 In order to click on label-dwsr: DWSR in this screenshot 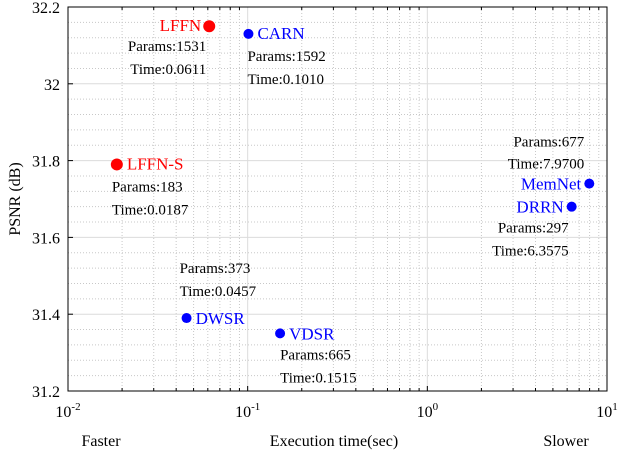, I will do `click(221, 318)`.